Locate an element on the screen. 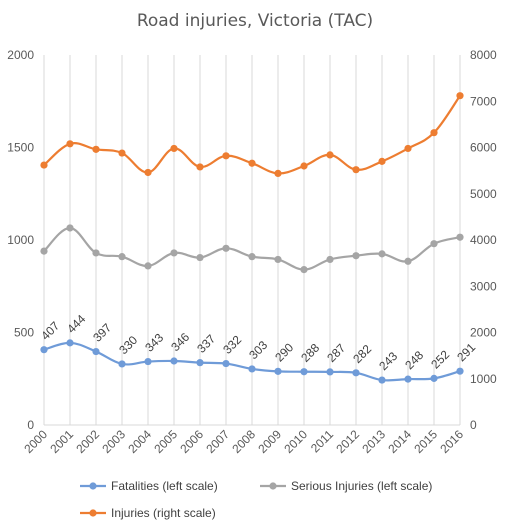  right-tick-label: 2000 is located at coordinates (483, 333).